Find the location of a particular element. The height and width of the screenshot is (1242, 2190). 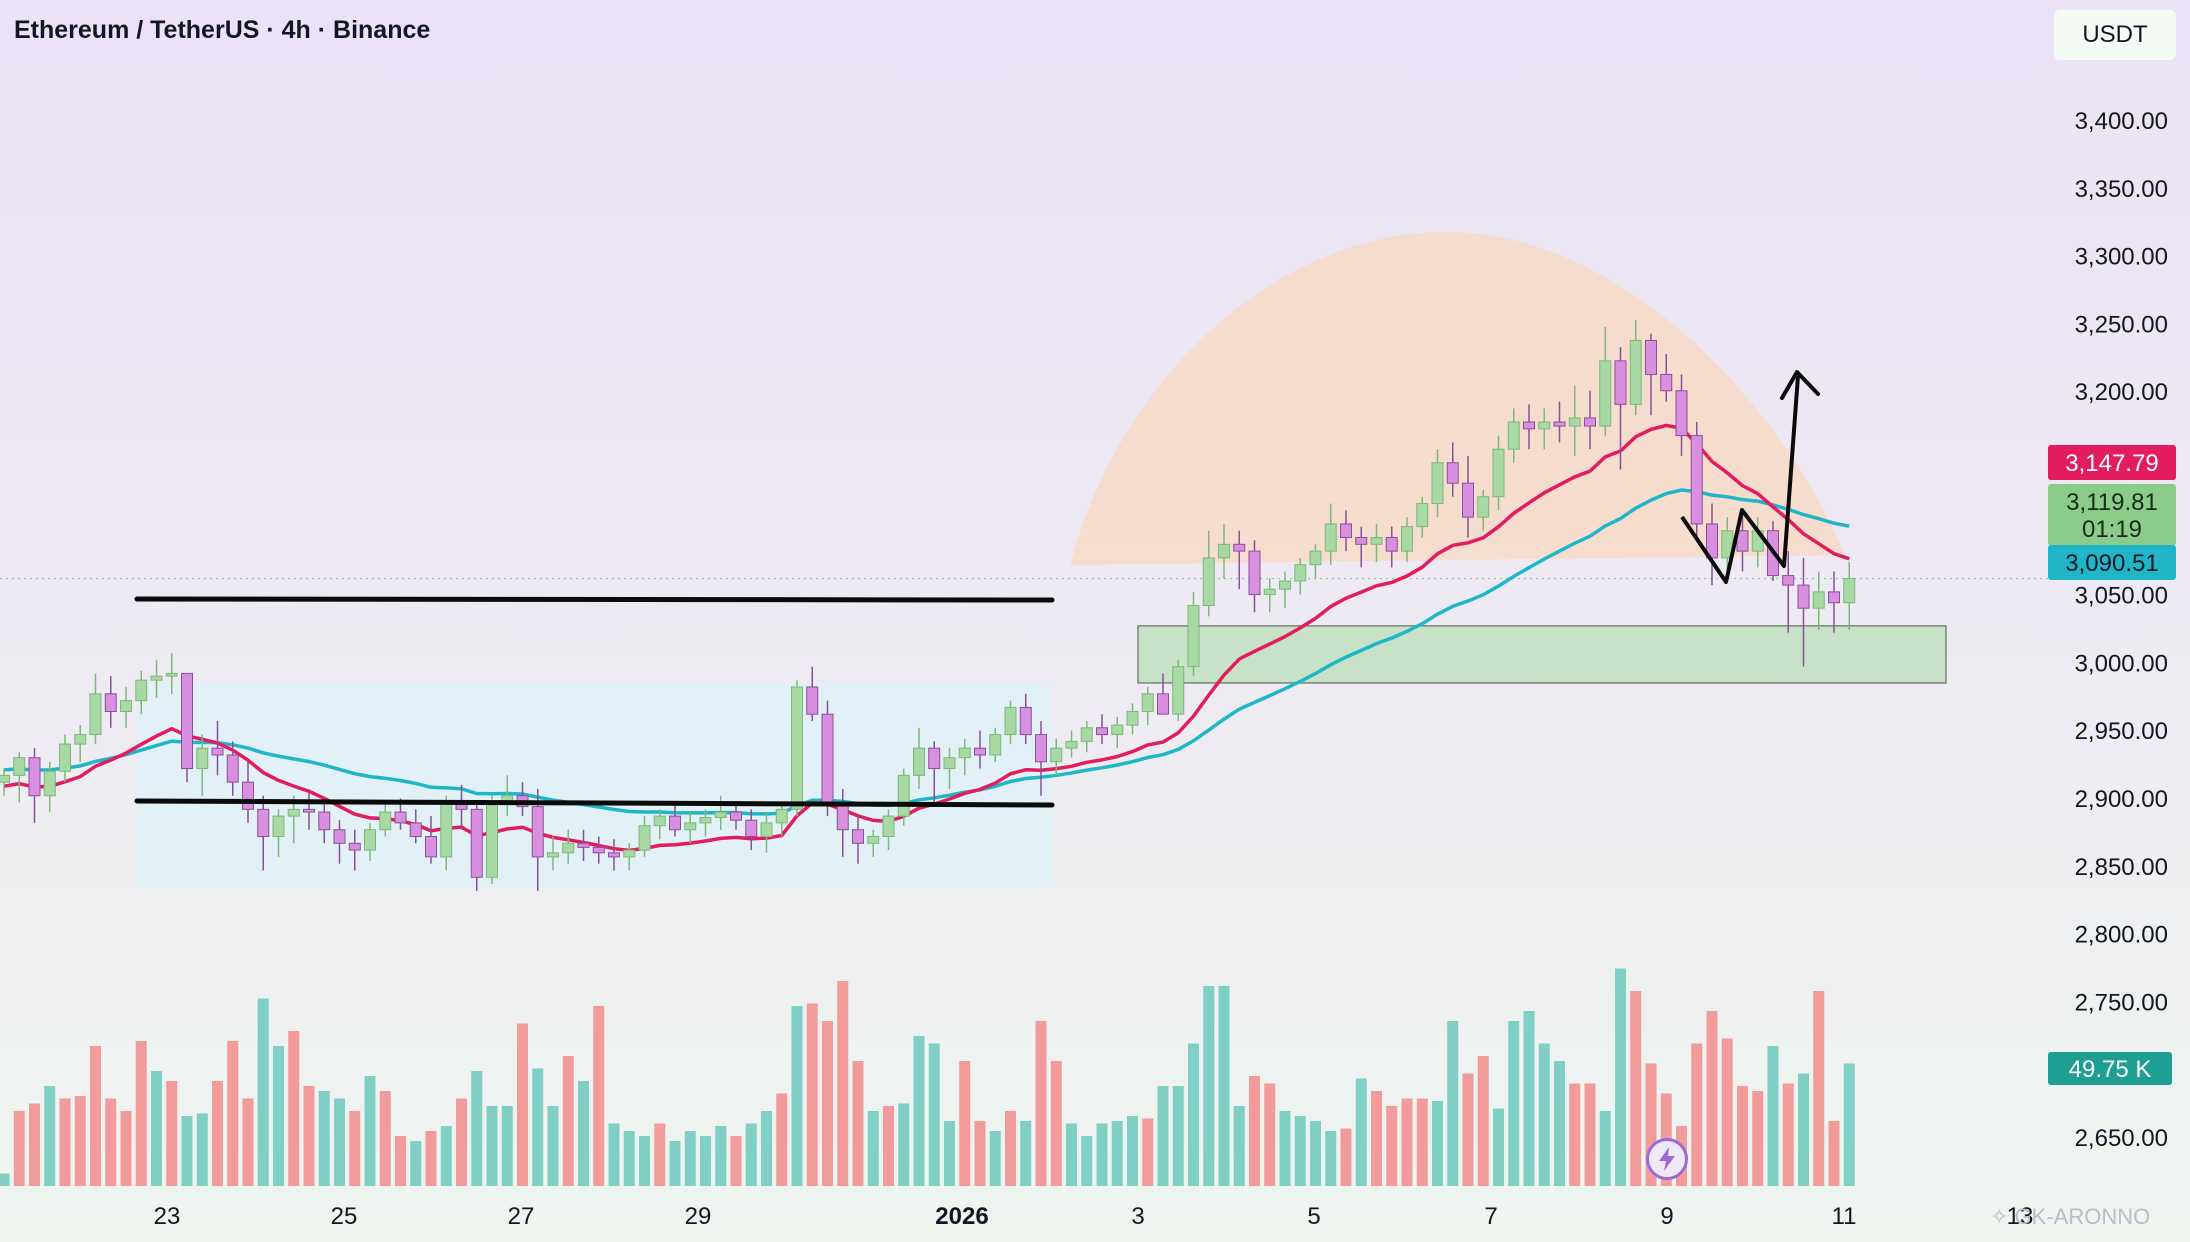

ema-red-value: 3,147.79 is located at coordinates (2111, 463).